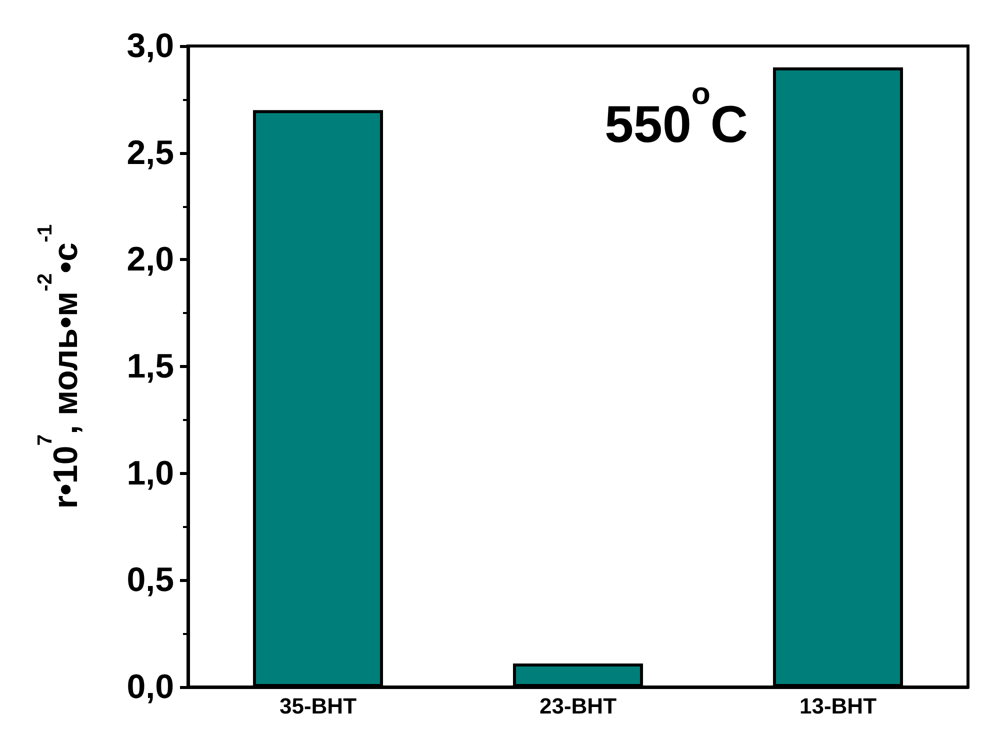 The width and height of the screenshot is (986, 740). Describe the element at coordinates (150, 580) in the screenshot. I see `y-tick-label: 0,5` at that location.